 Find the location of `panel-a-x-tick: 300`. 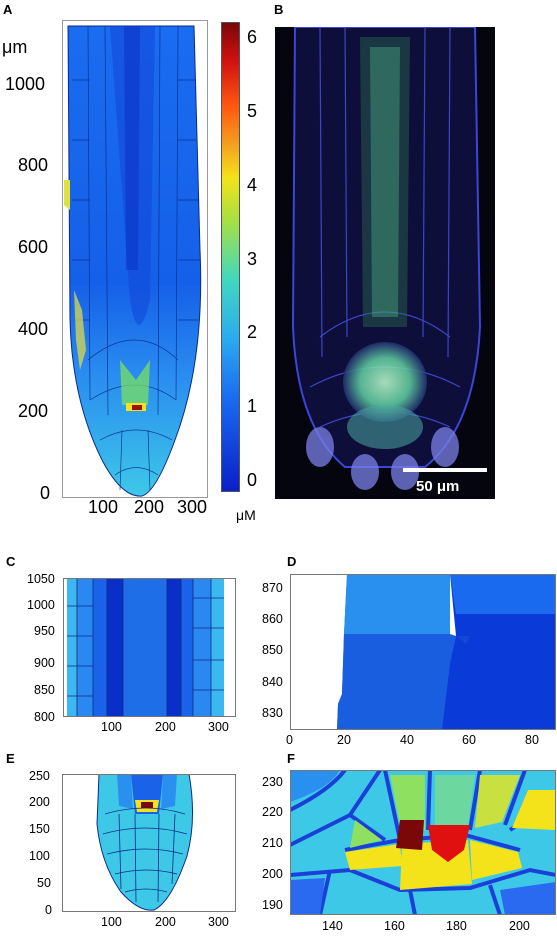

panel-a-x-tick: 300 is located at coordinates (192, 507).